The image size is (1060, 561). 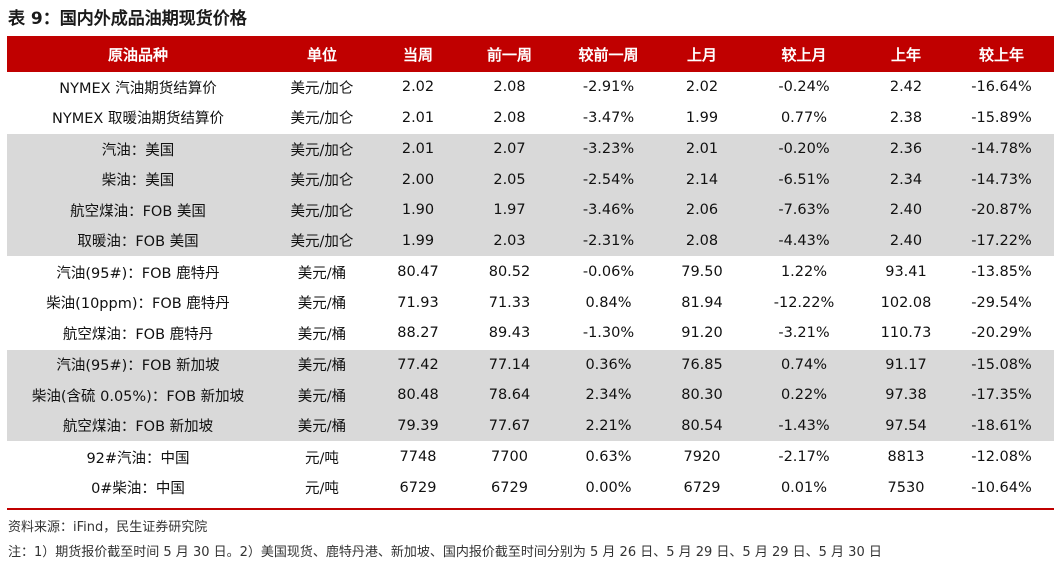 I want to click on cell-month-change: 1.22%, so click(x=804, y=272).